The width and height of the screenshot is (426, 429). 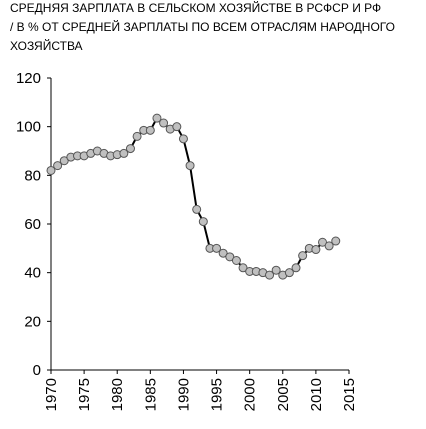 I want to click on y-tick-label: 100, so click(x=28, y=127).